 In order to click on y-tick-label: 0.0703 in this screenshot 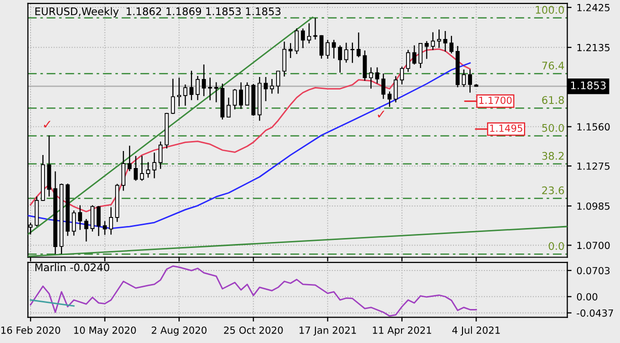, I will do `click(593, 270)`.